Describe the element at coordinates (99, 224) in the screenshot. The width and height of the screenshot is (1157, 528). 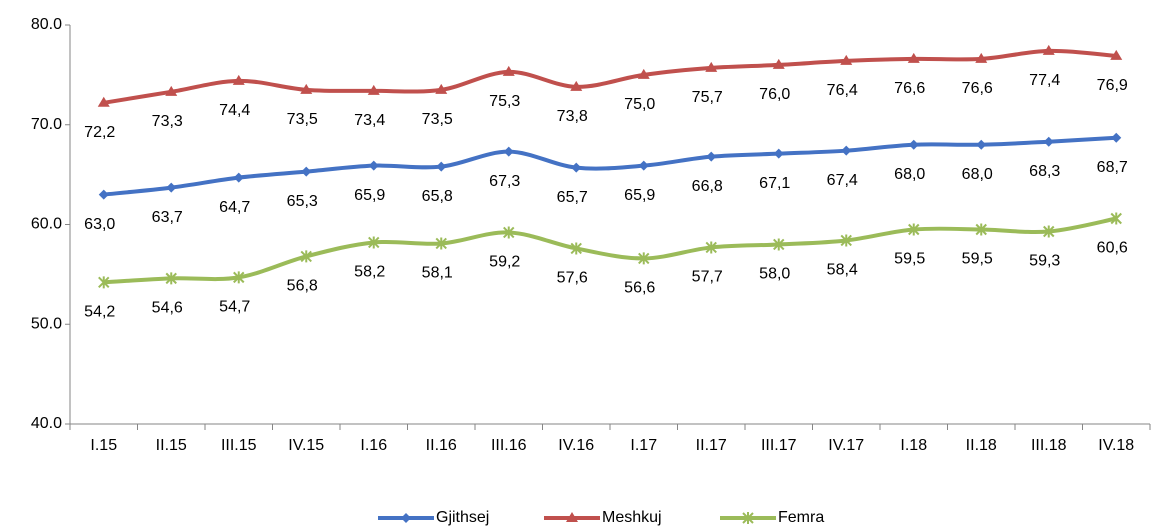
I see `data-label: 63,0` at that location.